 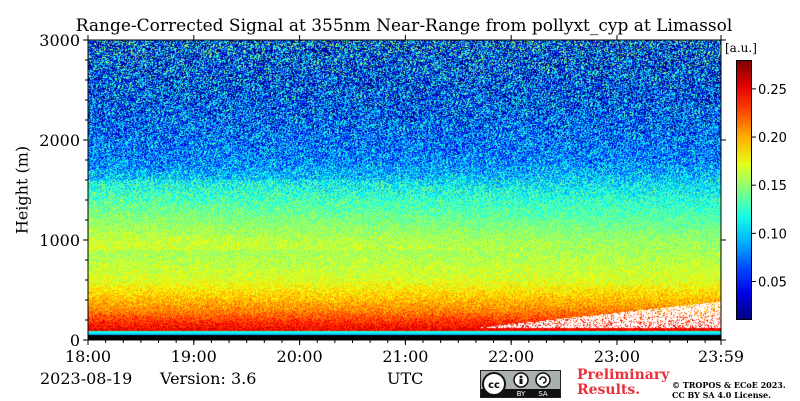 I want to click on svg-text: cc, so click(x=494, y=385).